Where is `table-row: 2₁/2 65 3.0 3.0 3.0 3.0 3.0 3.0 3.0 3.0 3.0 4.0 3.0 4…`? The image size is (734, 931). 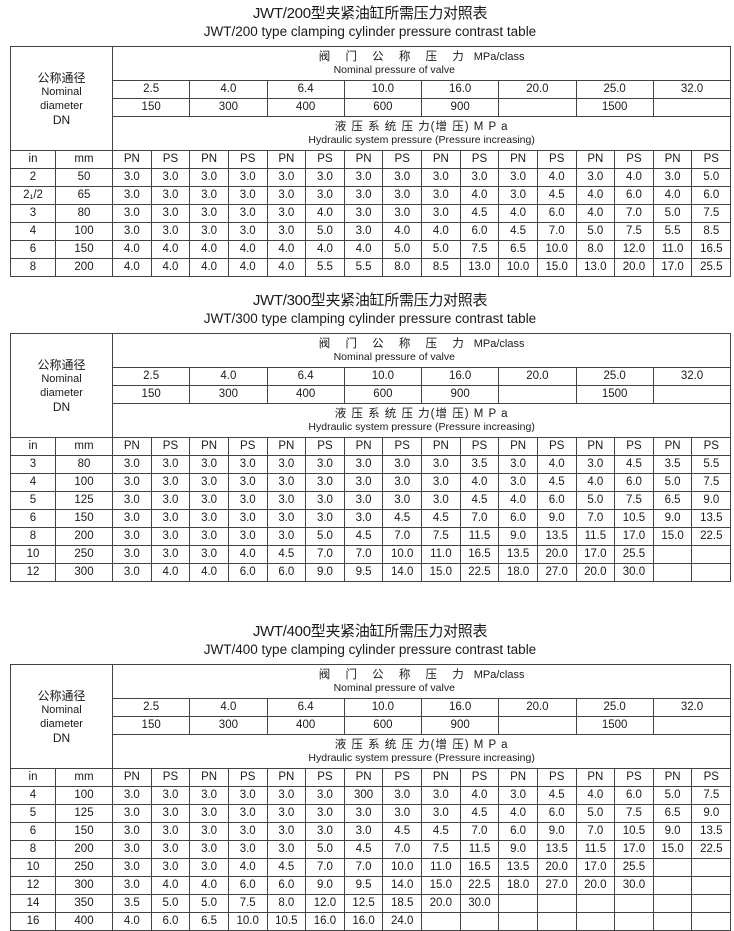 table-row: 2₁/2 65 3.0 3.0 3.0 3.0 3.0 3.0 3.0 3.0 3.0 4.0 3.0 4… is located at coordinates (371, 195).